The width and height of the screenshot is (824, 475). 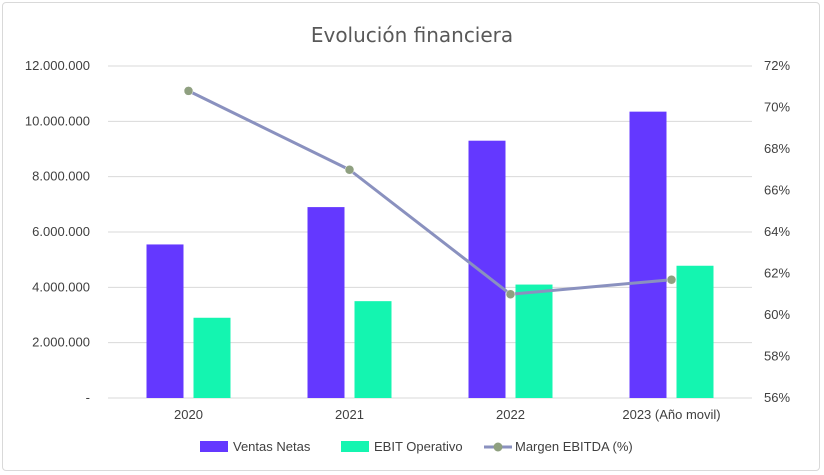 What do you see at coordinates (61, 286) in the screenshot?
I see `y-left-tick-label: 4.000.000` at bounding box center [61, 286].